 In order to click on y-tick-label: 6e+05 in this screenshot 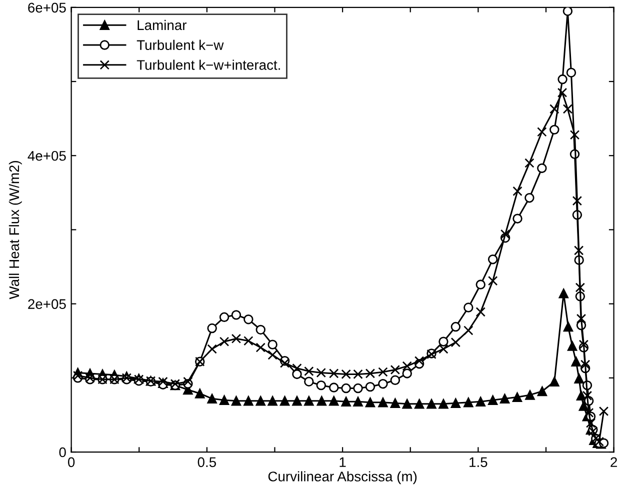, I will do `click(47, 7)`.